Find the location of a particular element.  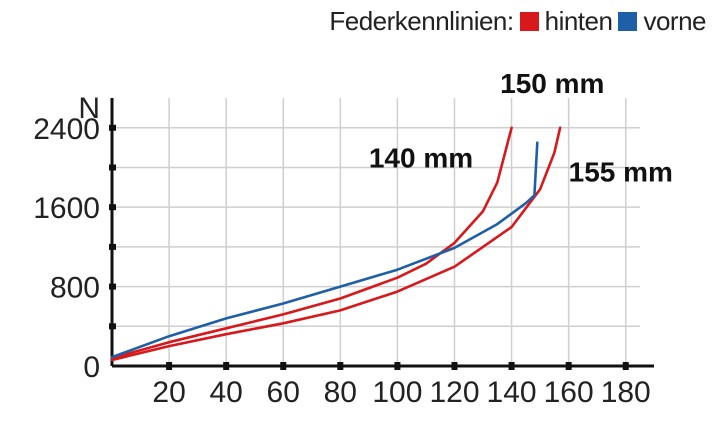

y-tick-label-800: 800 is located at coordinates (75, 288).